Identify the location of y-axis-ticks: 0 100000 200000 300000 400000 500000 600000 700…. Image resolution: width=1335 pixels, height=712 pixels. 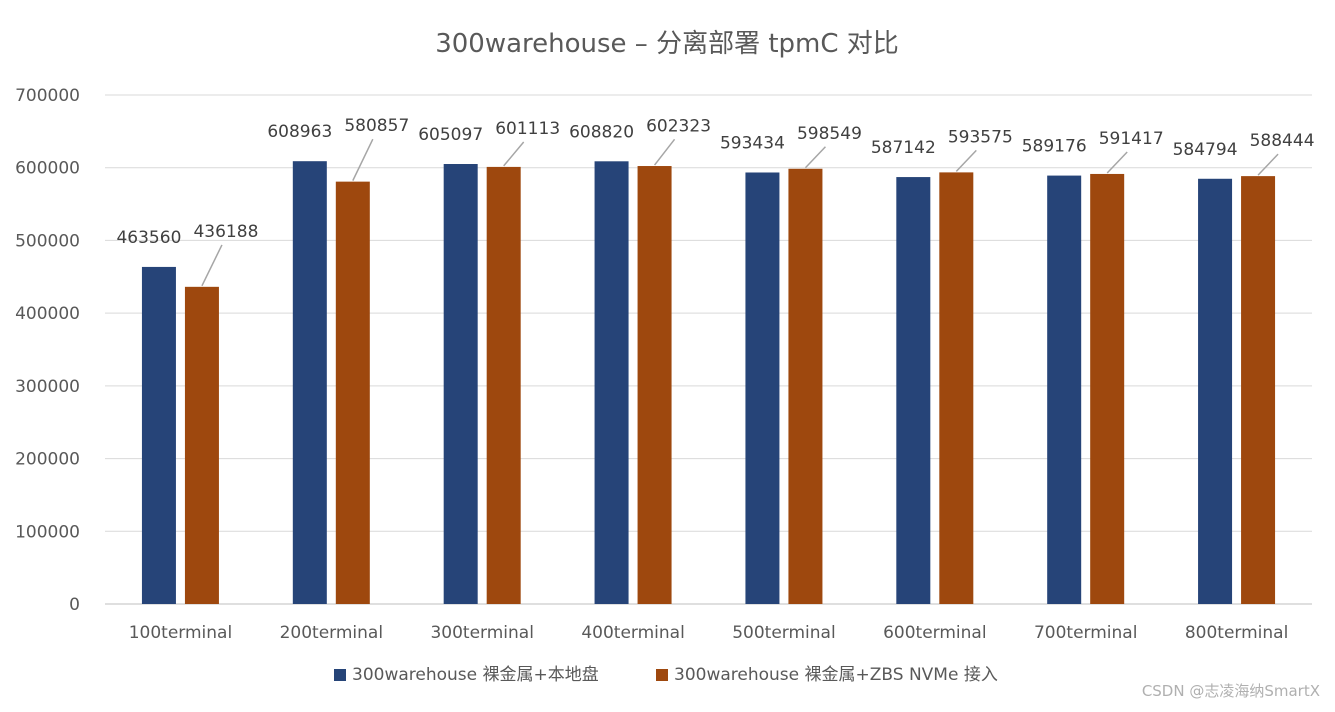
(47, 350).